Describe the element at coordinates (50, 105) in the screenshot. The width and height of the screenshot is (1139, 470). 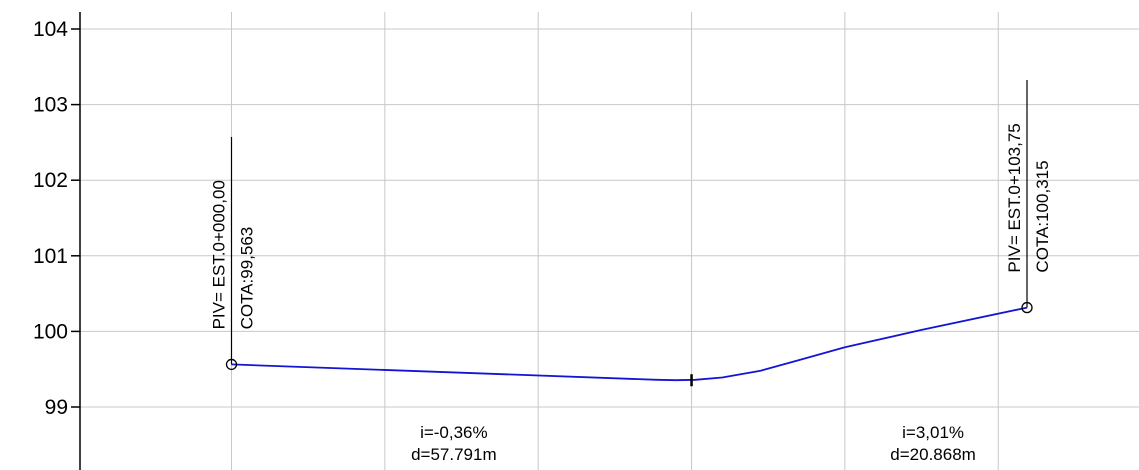
I see `y-tick-label: 103` at that location.